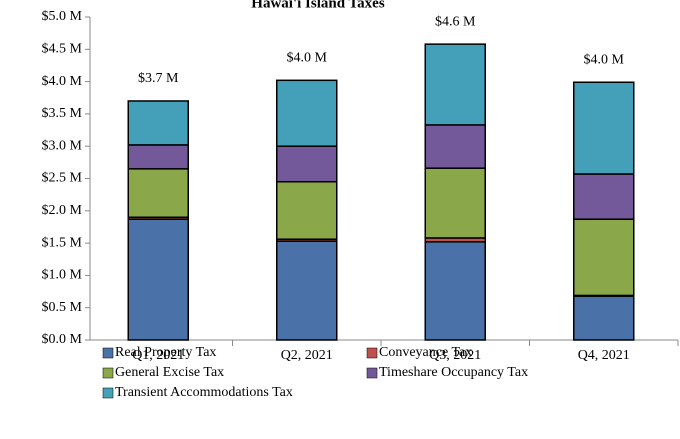  What do you see at coordinates (62, 339) in the screenshot?
I see `y-tick-label: $0.0 M` at bounding box center [62, 339].